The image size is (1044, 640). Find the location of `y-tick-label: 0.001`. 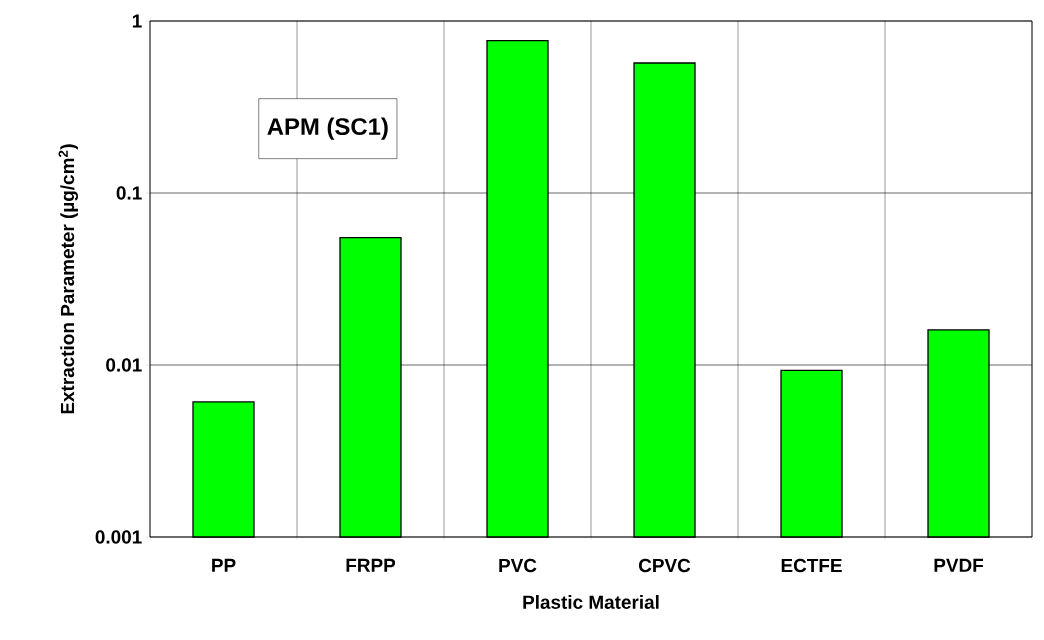

y-tick-label: 0.001 is located at coordinates (118, 537).